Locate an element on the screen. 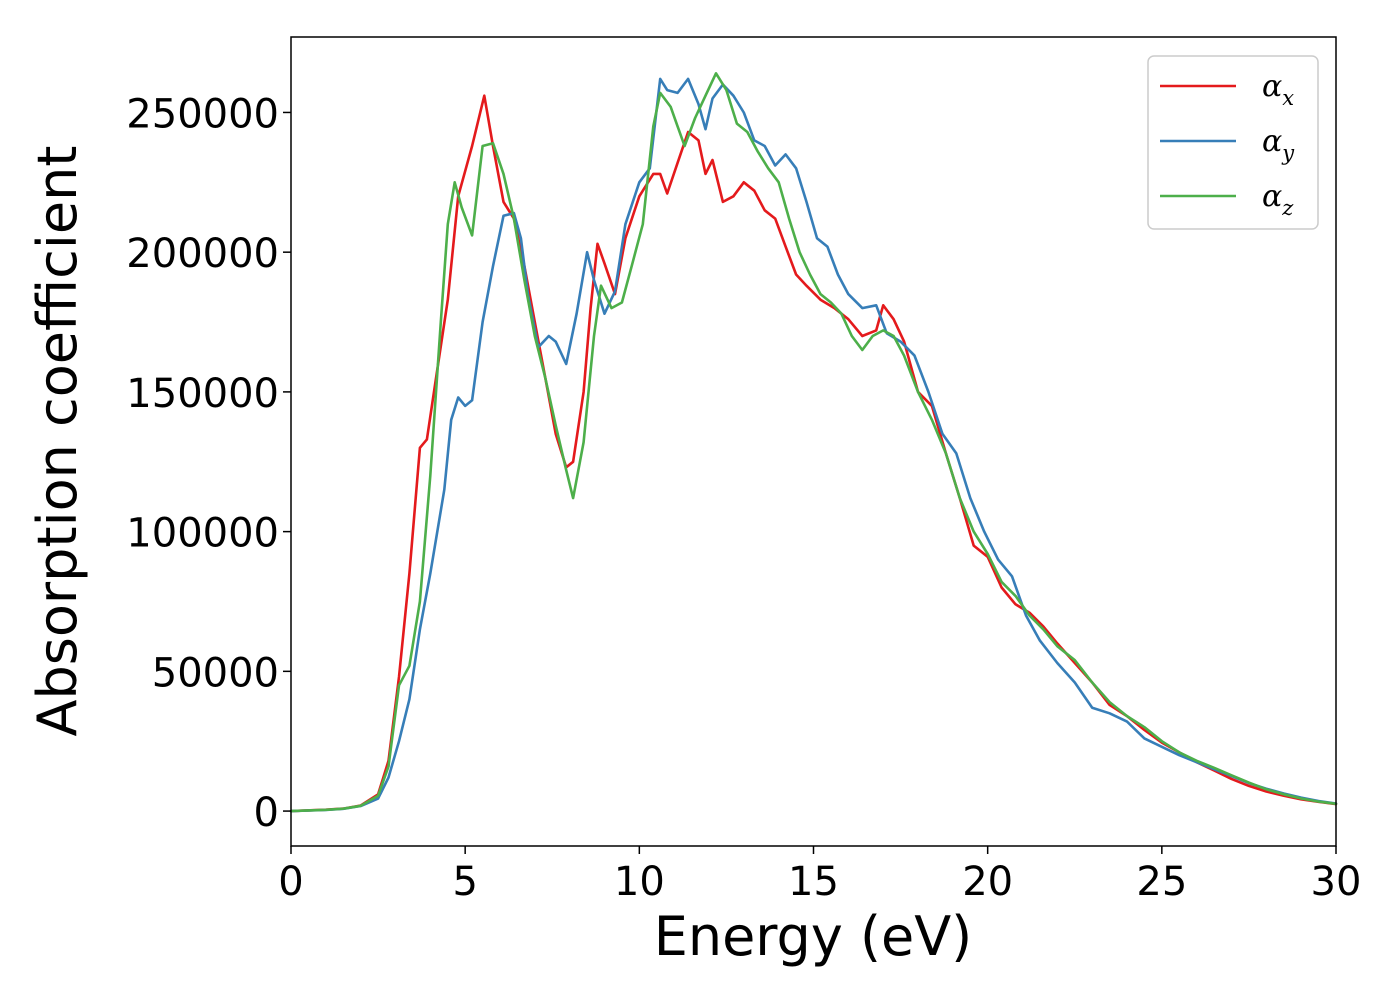 This screenshot has height=1004, width=1400. y-tick-label: 0 is located at coordinates (266, 813).